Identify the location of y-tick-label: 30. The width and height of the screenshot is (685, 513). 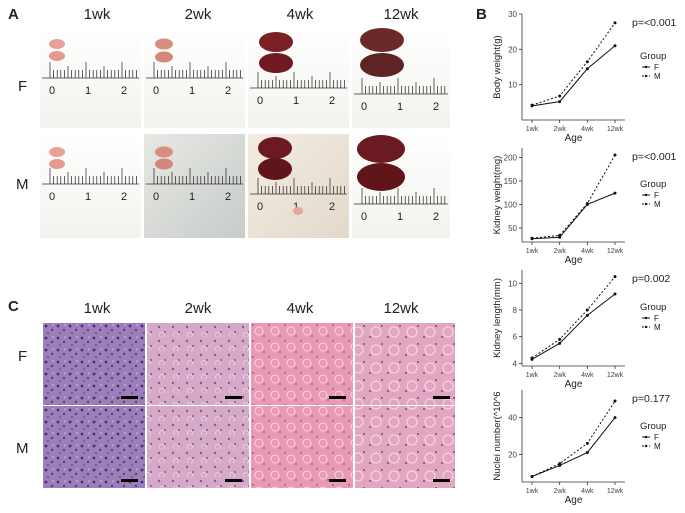
(512, 14).